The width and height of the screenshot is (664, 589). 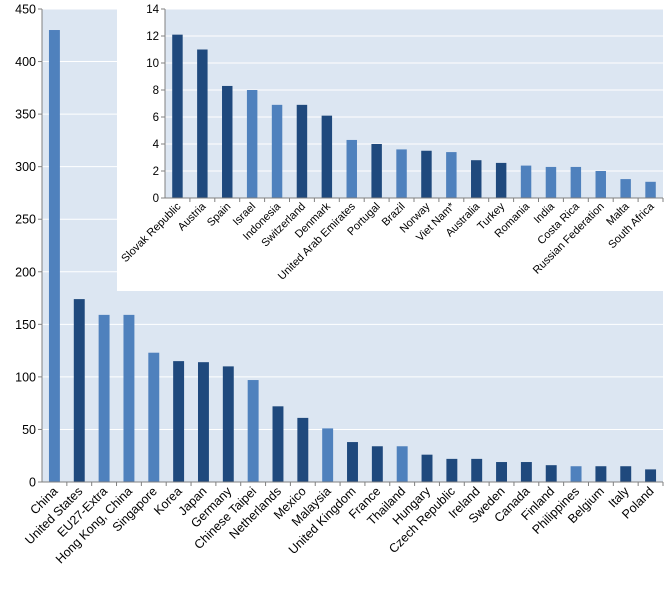 What do you see at coordinates (25, 325) in the screenshot?
I see `main-y-tick-label: 150` at bounding box center [25, 325].